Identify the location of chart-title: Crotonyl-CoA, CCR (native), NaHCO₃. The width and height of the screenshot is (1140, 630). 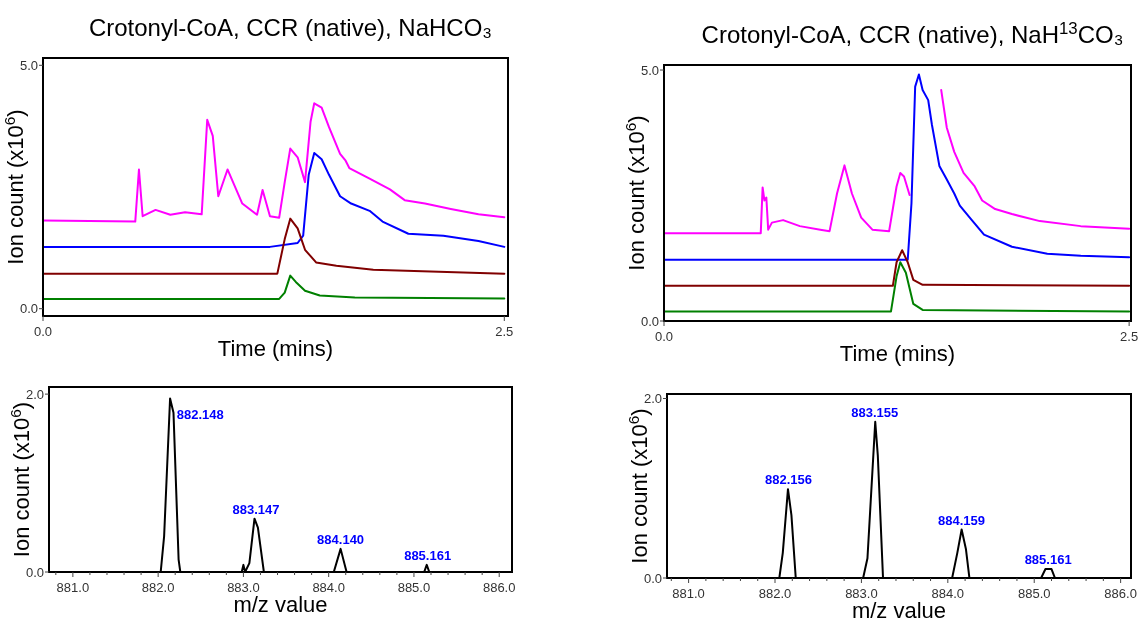
(290, 27).